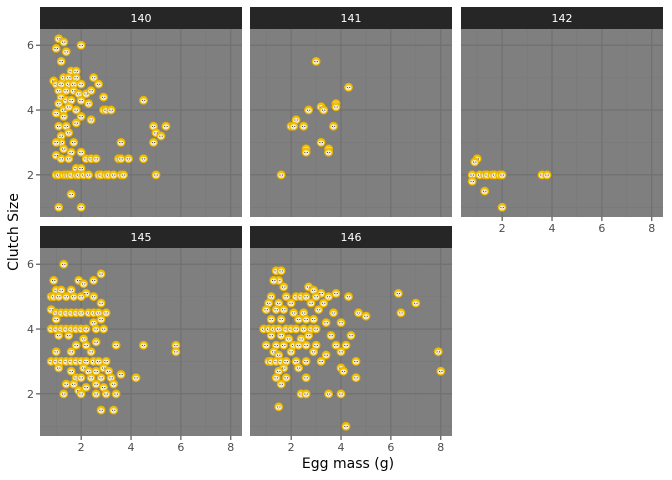 This screenshot has height=480, width=672. I want to click on facet-strip-label: 140, so click(141, 18).